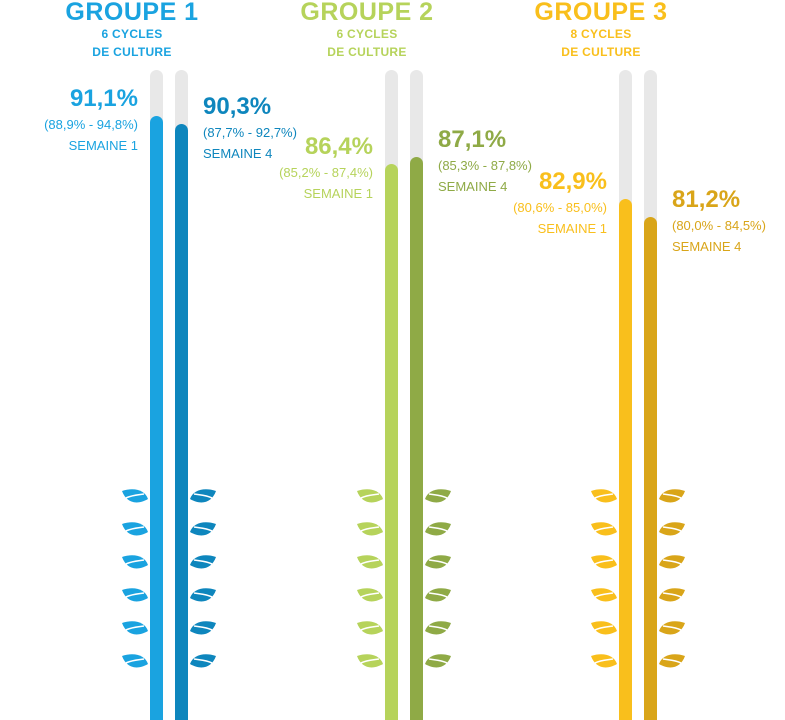 The image size is (785, 720). What do you see at coordinates (338, 146) in the screenshot?
I see `value-label: 86,4%` at bounding box center [338, 146].